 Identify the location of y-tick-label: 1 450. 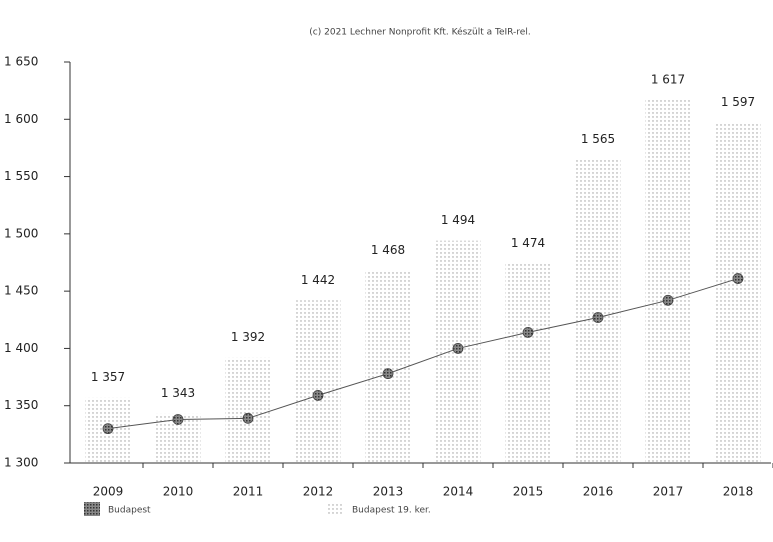
(21, 291).